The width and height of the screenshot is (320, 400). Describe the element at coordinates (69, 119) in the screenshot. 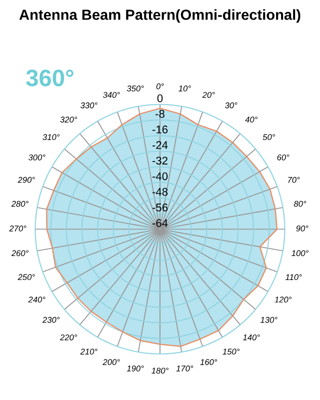

I see `spoke-label: 320°` at that location.